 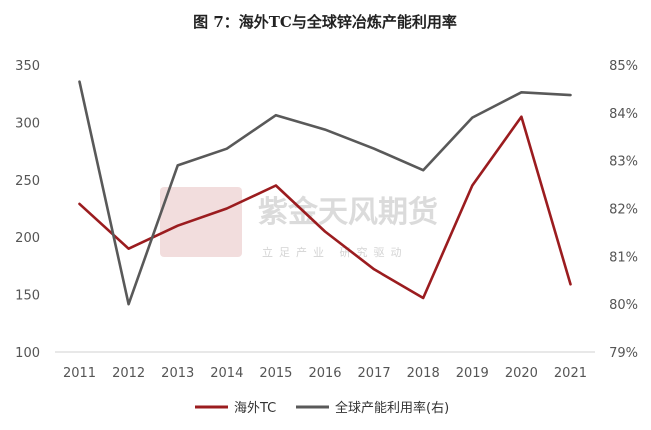 What do you see at coordinates (570, 373) in the screenshot?
I see `x-tick-label: 2021` at bounding box center [570, 373].